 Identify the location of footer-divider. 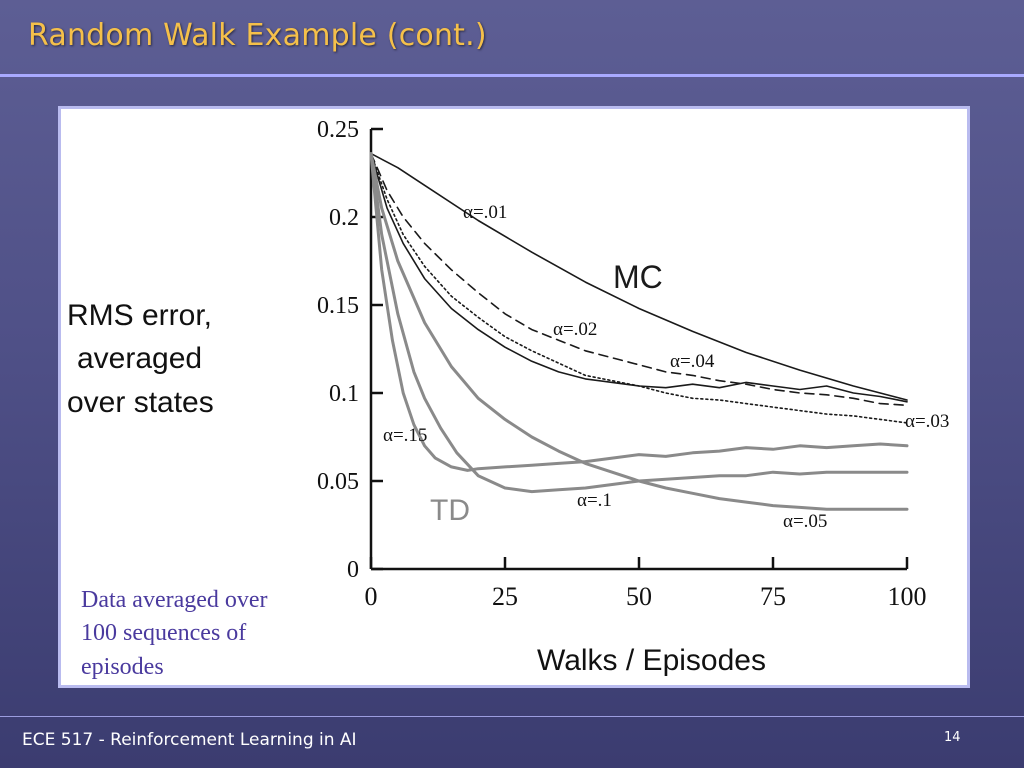
(512, 716).